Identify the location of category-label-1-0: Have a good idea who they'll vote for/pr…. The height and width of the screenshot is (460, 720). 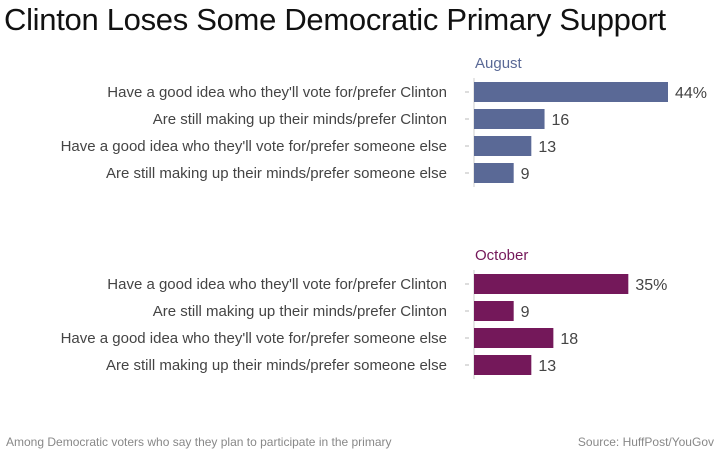
(277, 284).